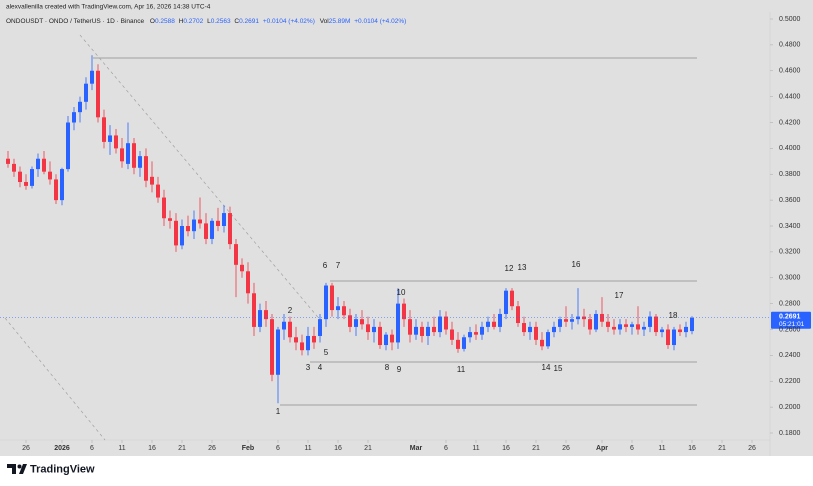  What do you see at coordinates (790, 174) in the screenshot?
I see `y-tick-label: 0.3800` at bounding box center [790, 174].